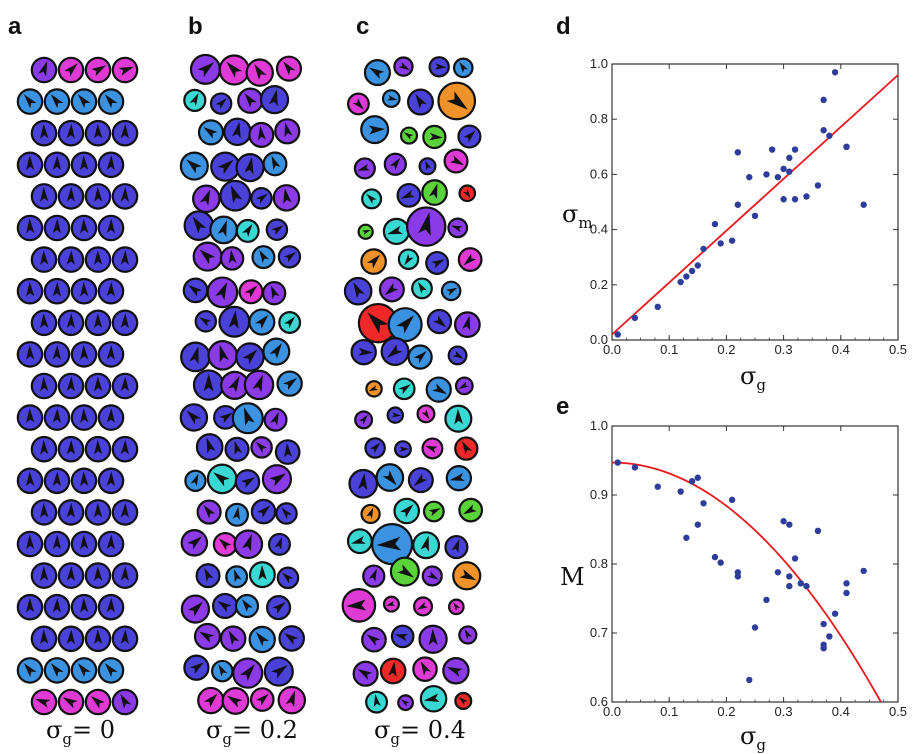 Image resolution: width=917 pixels, height=754 pixels. I want to click on panel-letter-e: e, so click(562, 406).